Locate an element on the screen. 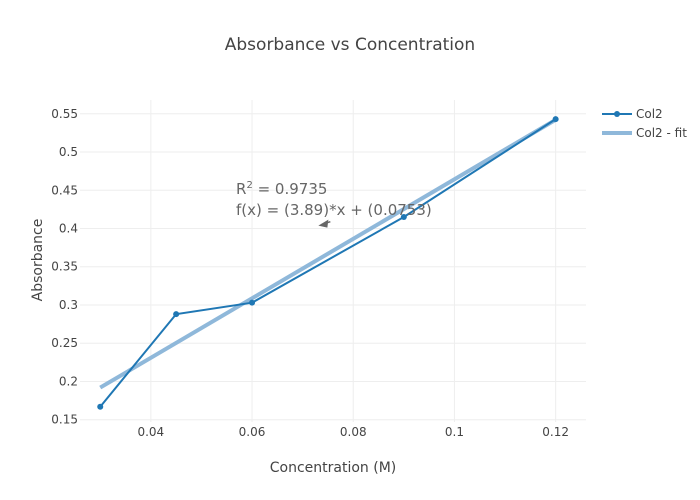 The height and width of the screenshot is (500, 700). y-tick-labels: 0.15 0.2 0.25 0.3 0.35 0.4 0.45 0.5 0.55 is located at coordinates (64, 267).